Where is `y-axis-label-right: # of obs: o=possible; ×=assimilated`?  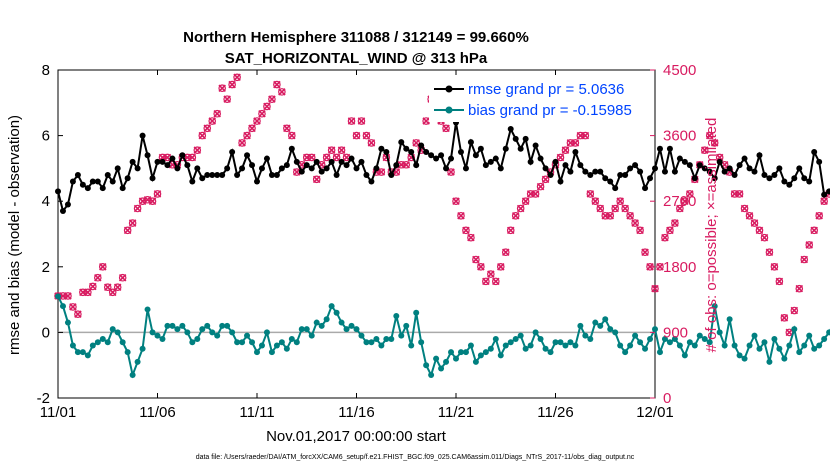
y-axis-label-right: # of obs: o=possible; ×=assimilated is located at coordinates (711, 235).